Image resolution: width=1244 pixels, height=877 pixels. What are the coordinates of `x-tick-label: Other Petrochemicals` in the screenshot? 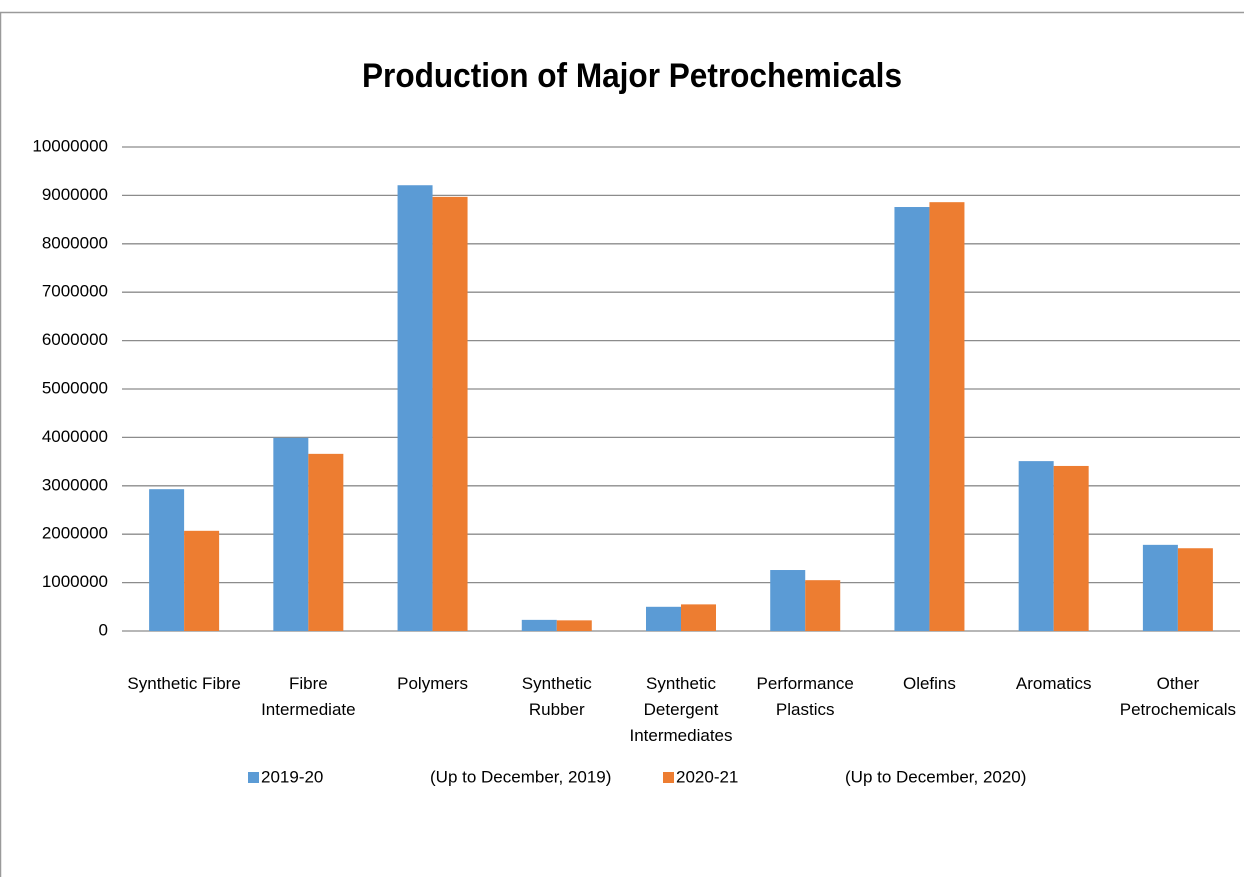 It's located at (1178, 696).